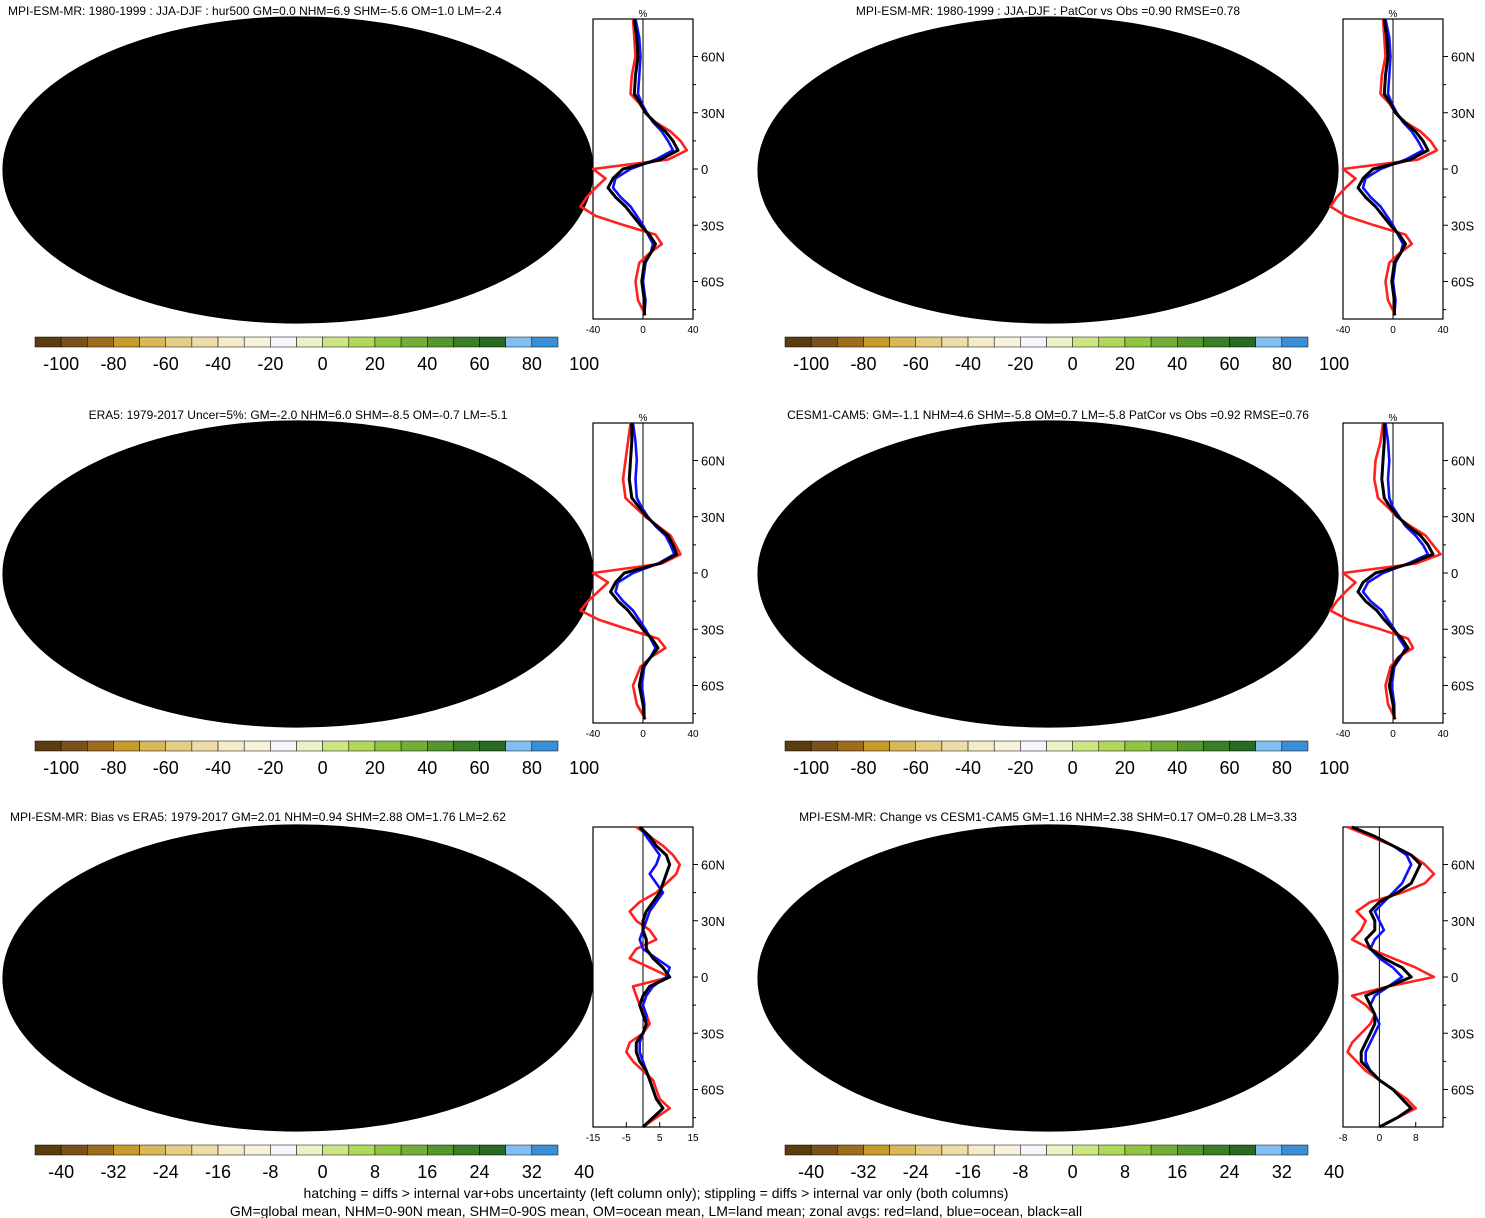 The image size is (1485, 1218). I want to click on colorbar-tick-label: 40, so click(1334, 1172).